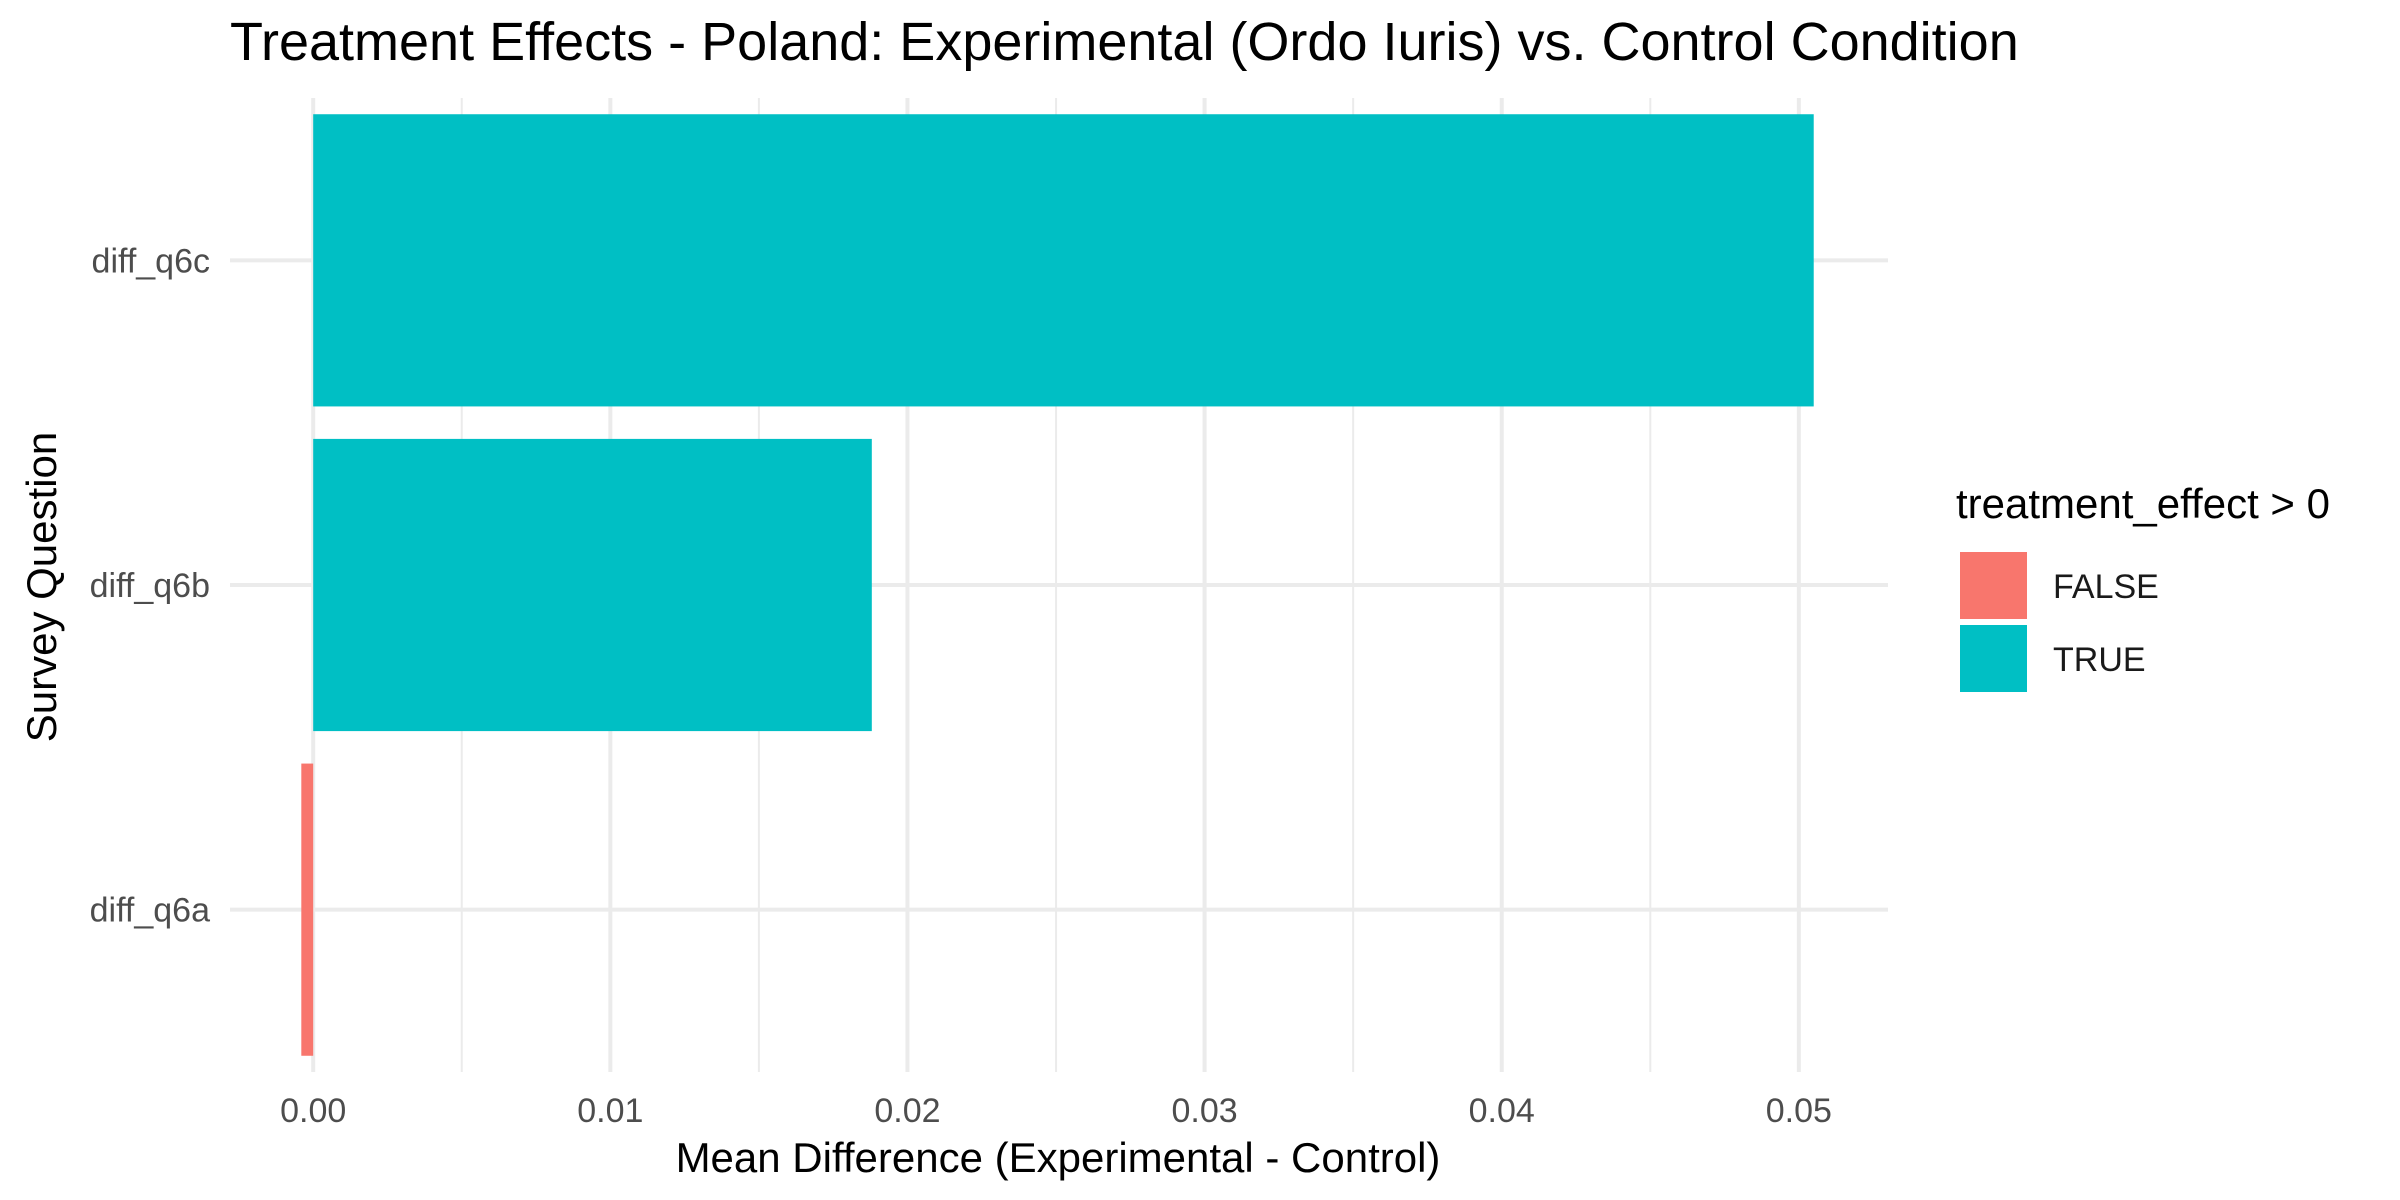 This screenshot has width=2400, height=1200. What do you see at coordinates (1993, 585) in the screenshot?
I see `legend-swatch-false` at bounding box center [1993, 585].